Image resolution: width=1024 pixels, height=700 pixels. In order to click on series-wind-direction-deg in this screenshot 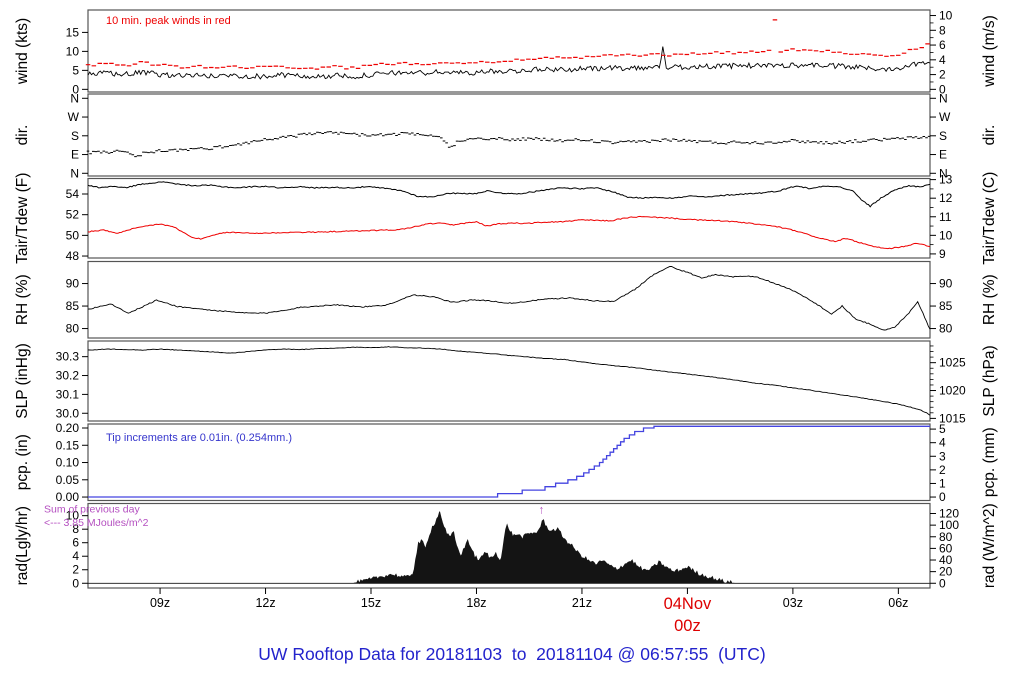, I will do `click(508, 144)`.